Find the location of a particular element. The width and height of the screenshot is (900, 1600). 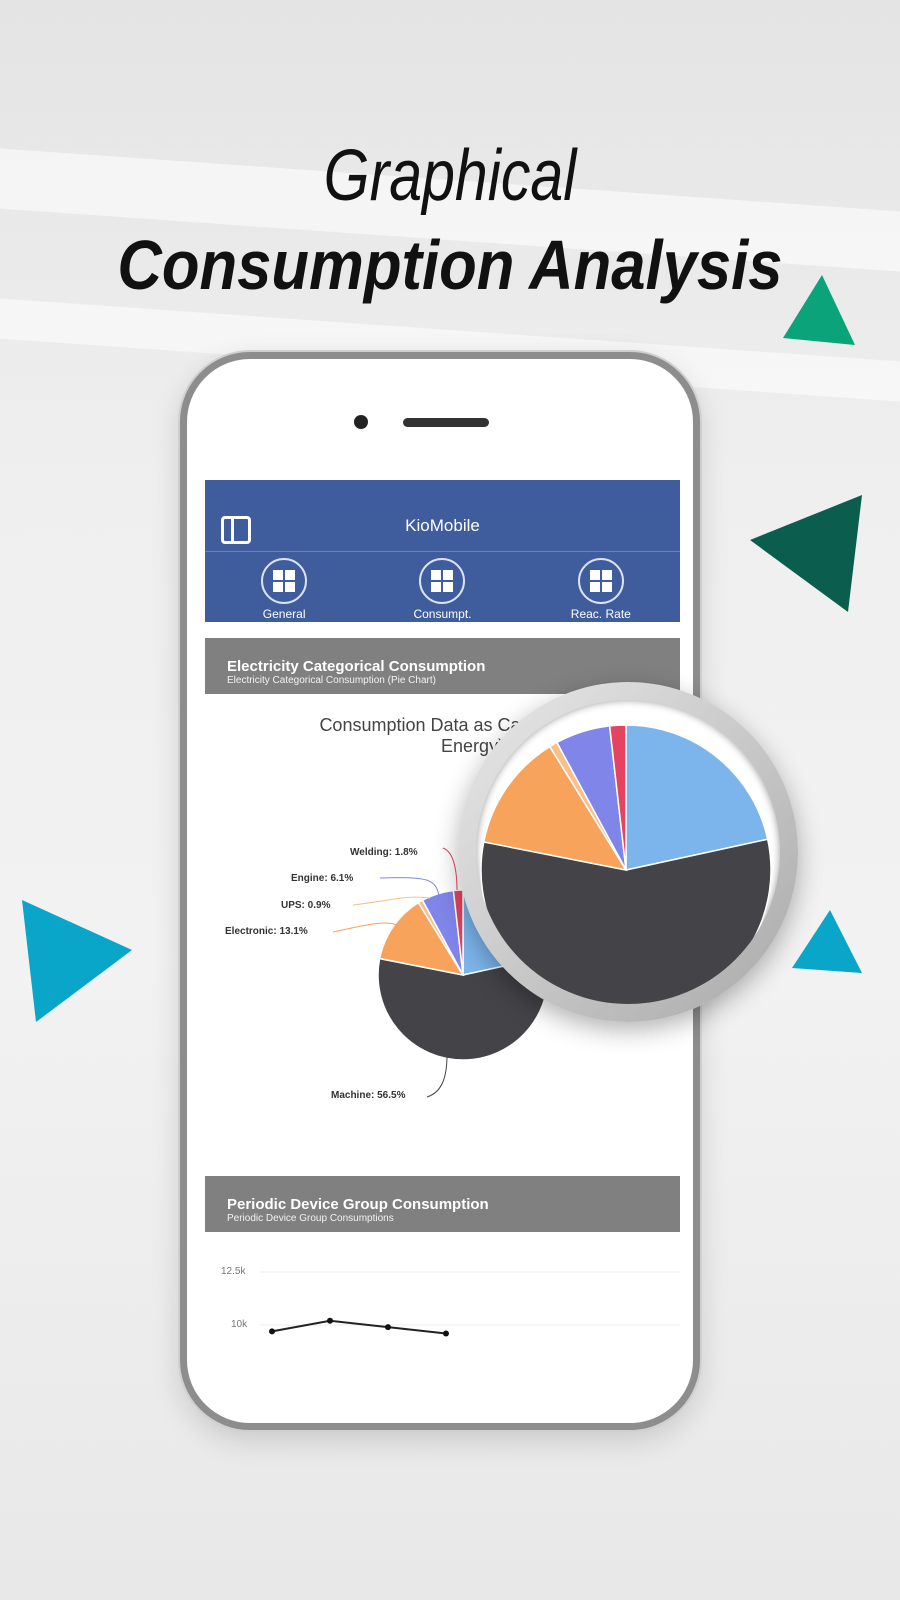

tab-label: General is located at coordinates (284, 614).